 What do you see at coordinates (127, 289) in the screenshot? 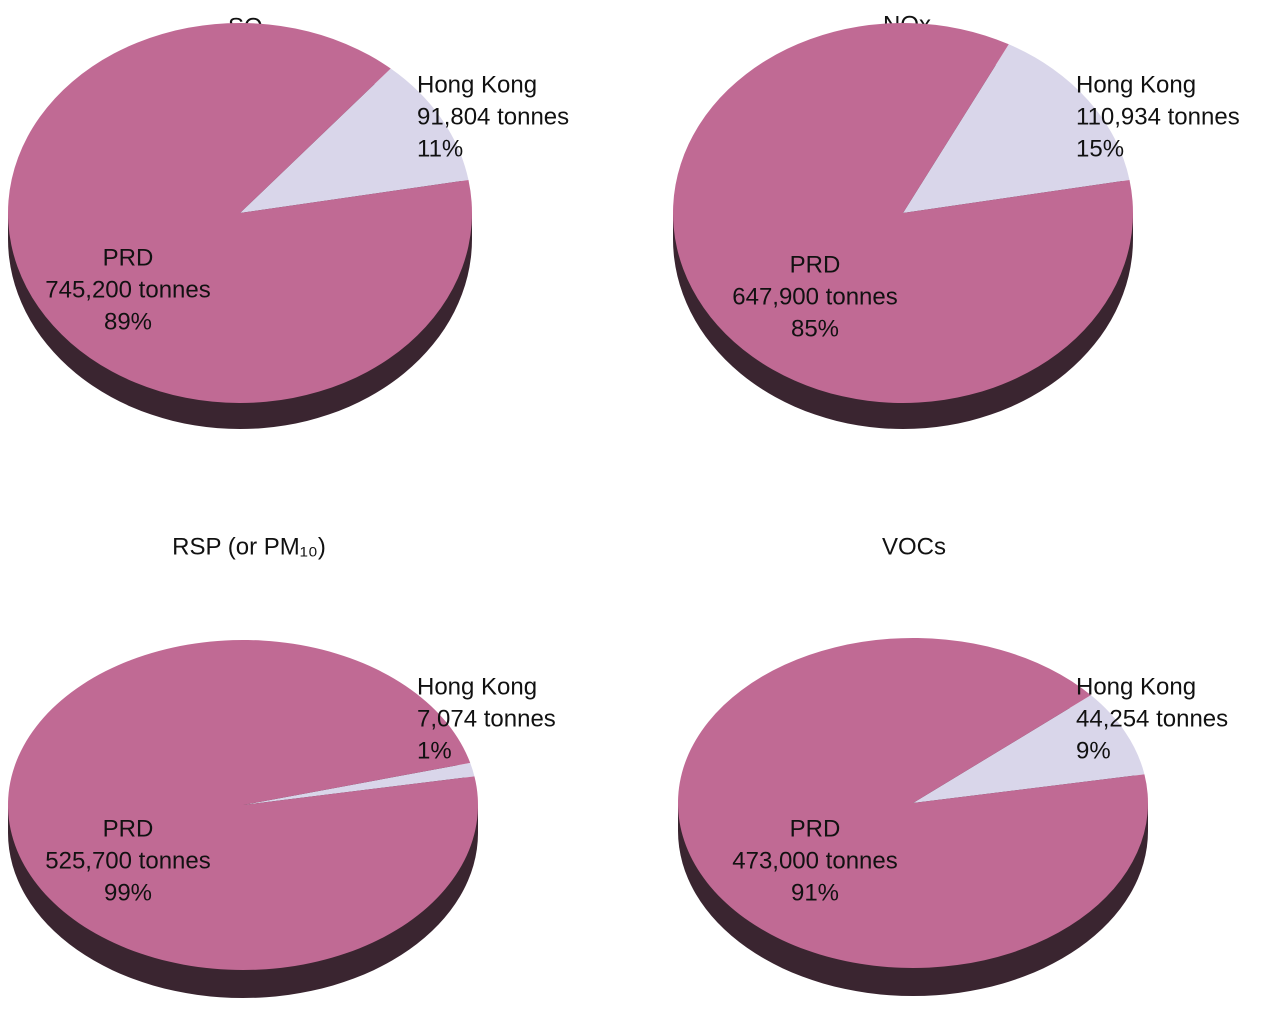
I see `value-label: 745,200 tonnes` at bounding box center [127, 289].